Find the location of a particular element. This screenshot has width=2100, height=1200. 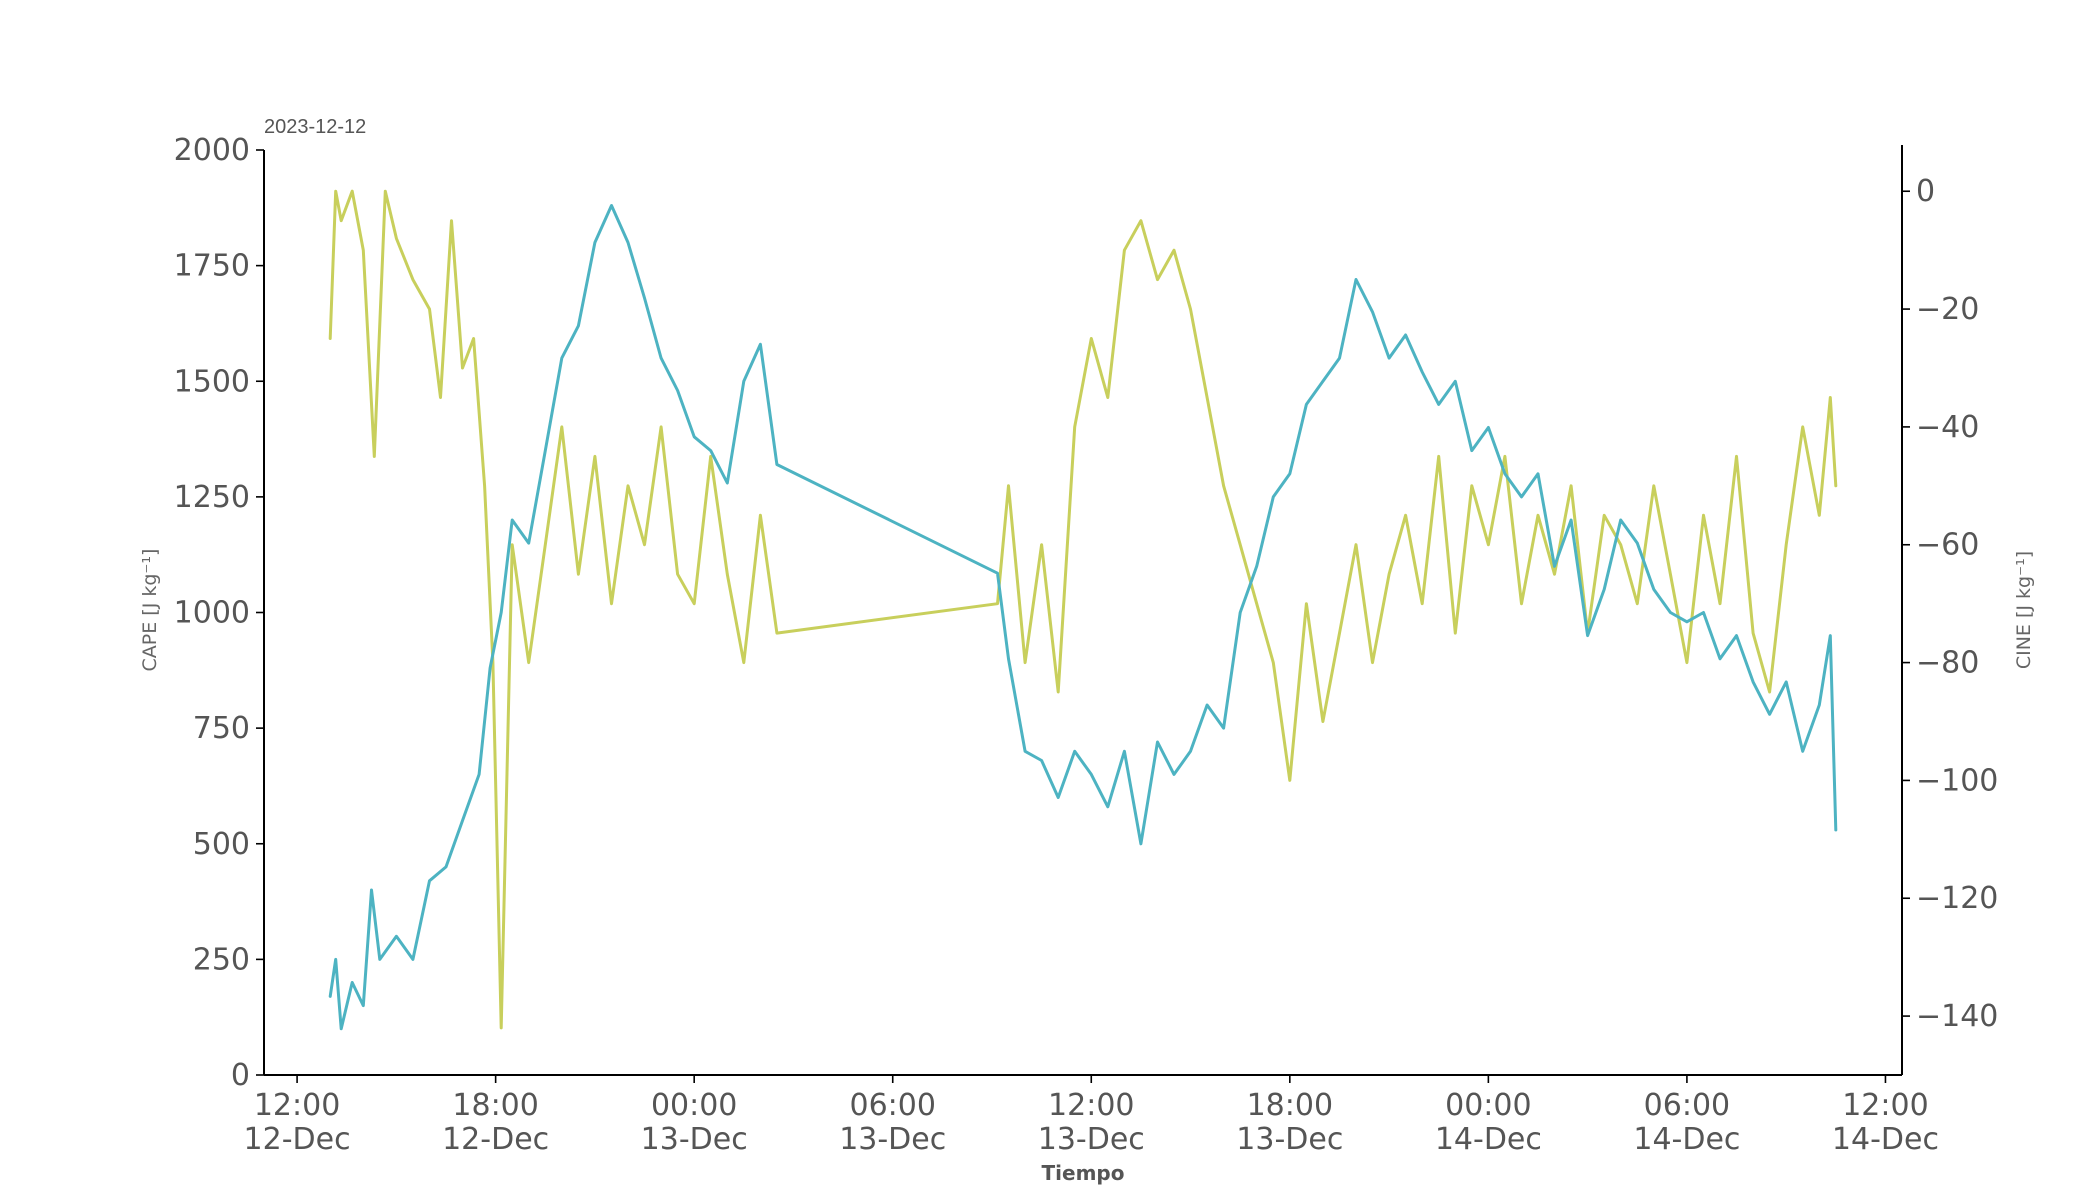

y-right-tick-label: −100 is located at coordinates (1957, 780).